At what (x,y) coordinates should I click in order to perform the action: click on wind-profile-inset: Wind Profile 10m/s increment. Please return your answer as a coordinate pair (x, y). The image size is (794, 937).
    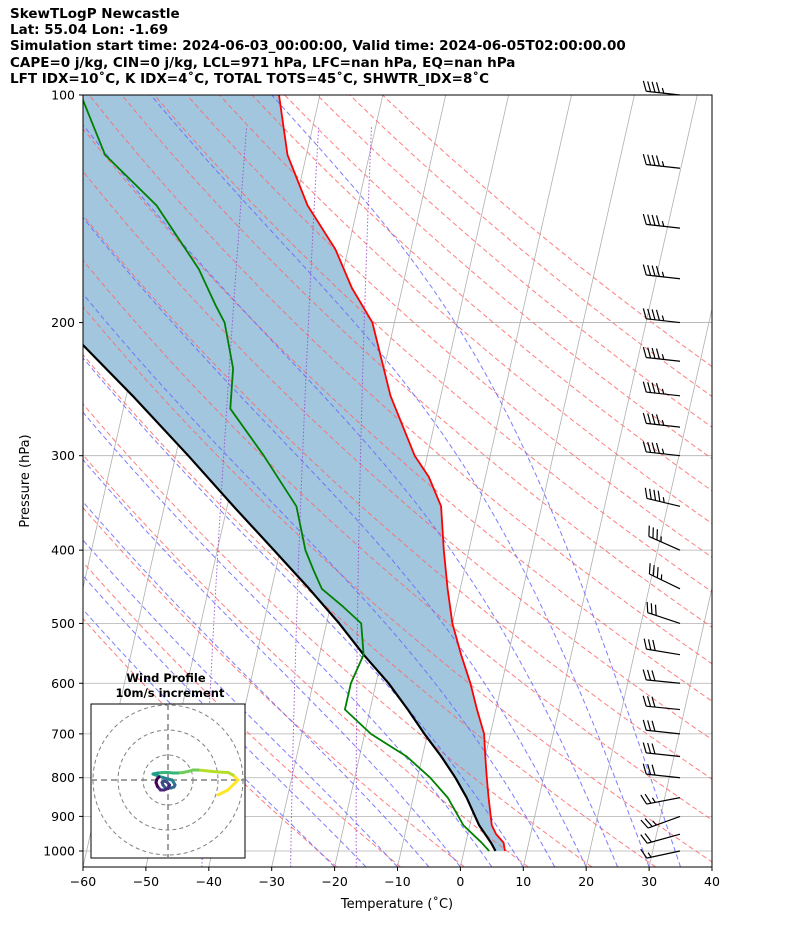
    Looking at the image, I should click on (168, 765).